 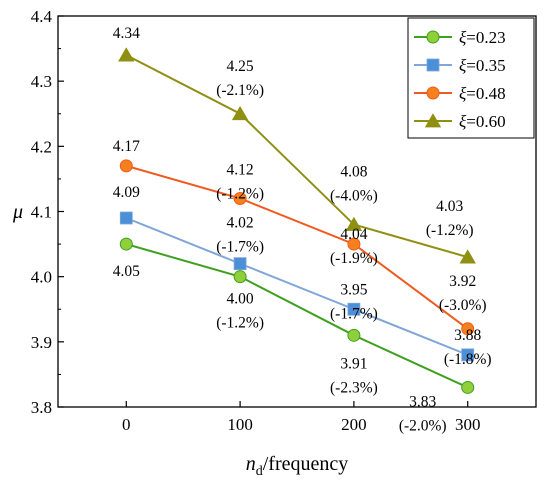 I want to click on data-label-change: (-2.1%), so click(x=240, y=90).